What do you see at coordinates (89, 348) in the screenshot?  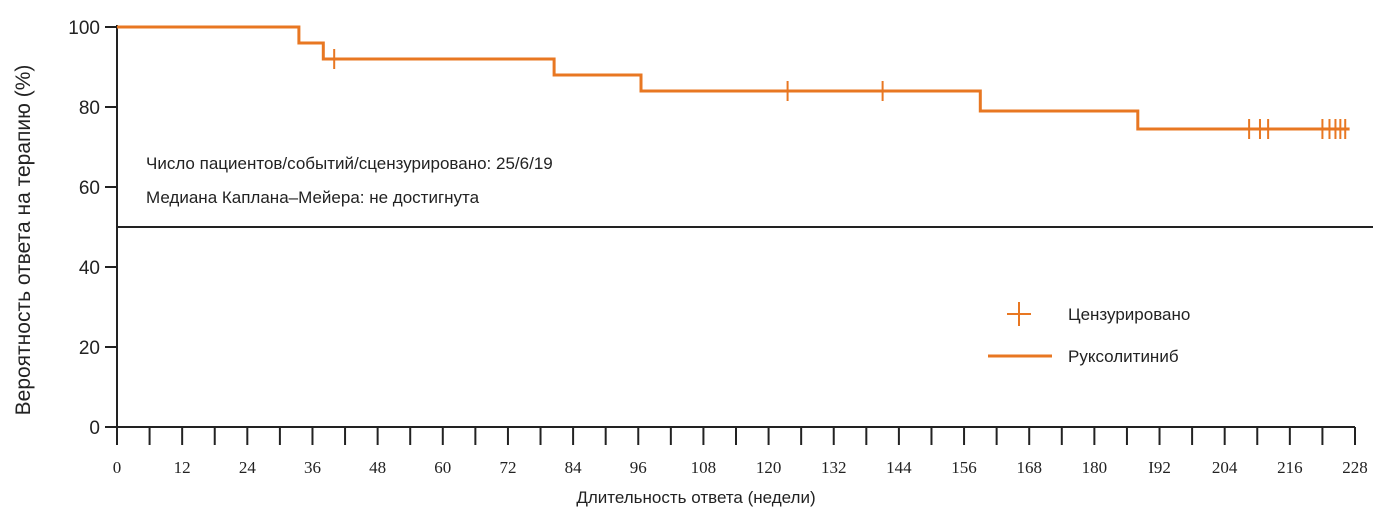 I see `y-tick-label: 20` at bounding box center [89, 348].